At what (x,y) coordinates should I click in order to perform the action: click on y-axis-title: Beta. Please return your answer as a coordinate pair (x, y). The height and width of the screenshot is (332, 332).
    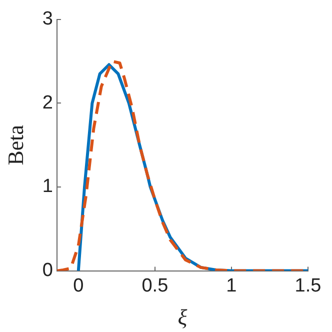
    Looking at the image, I should click on (15, 145).